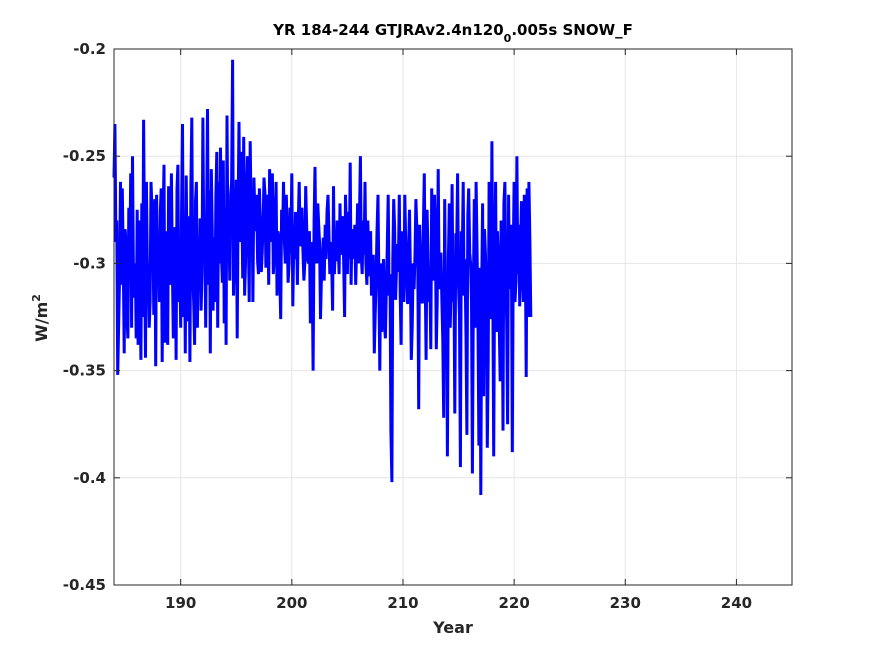  I want to click on x-axis-title: Year, so click(452, 627).